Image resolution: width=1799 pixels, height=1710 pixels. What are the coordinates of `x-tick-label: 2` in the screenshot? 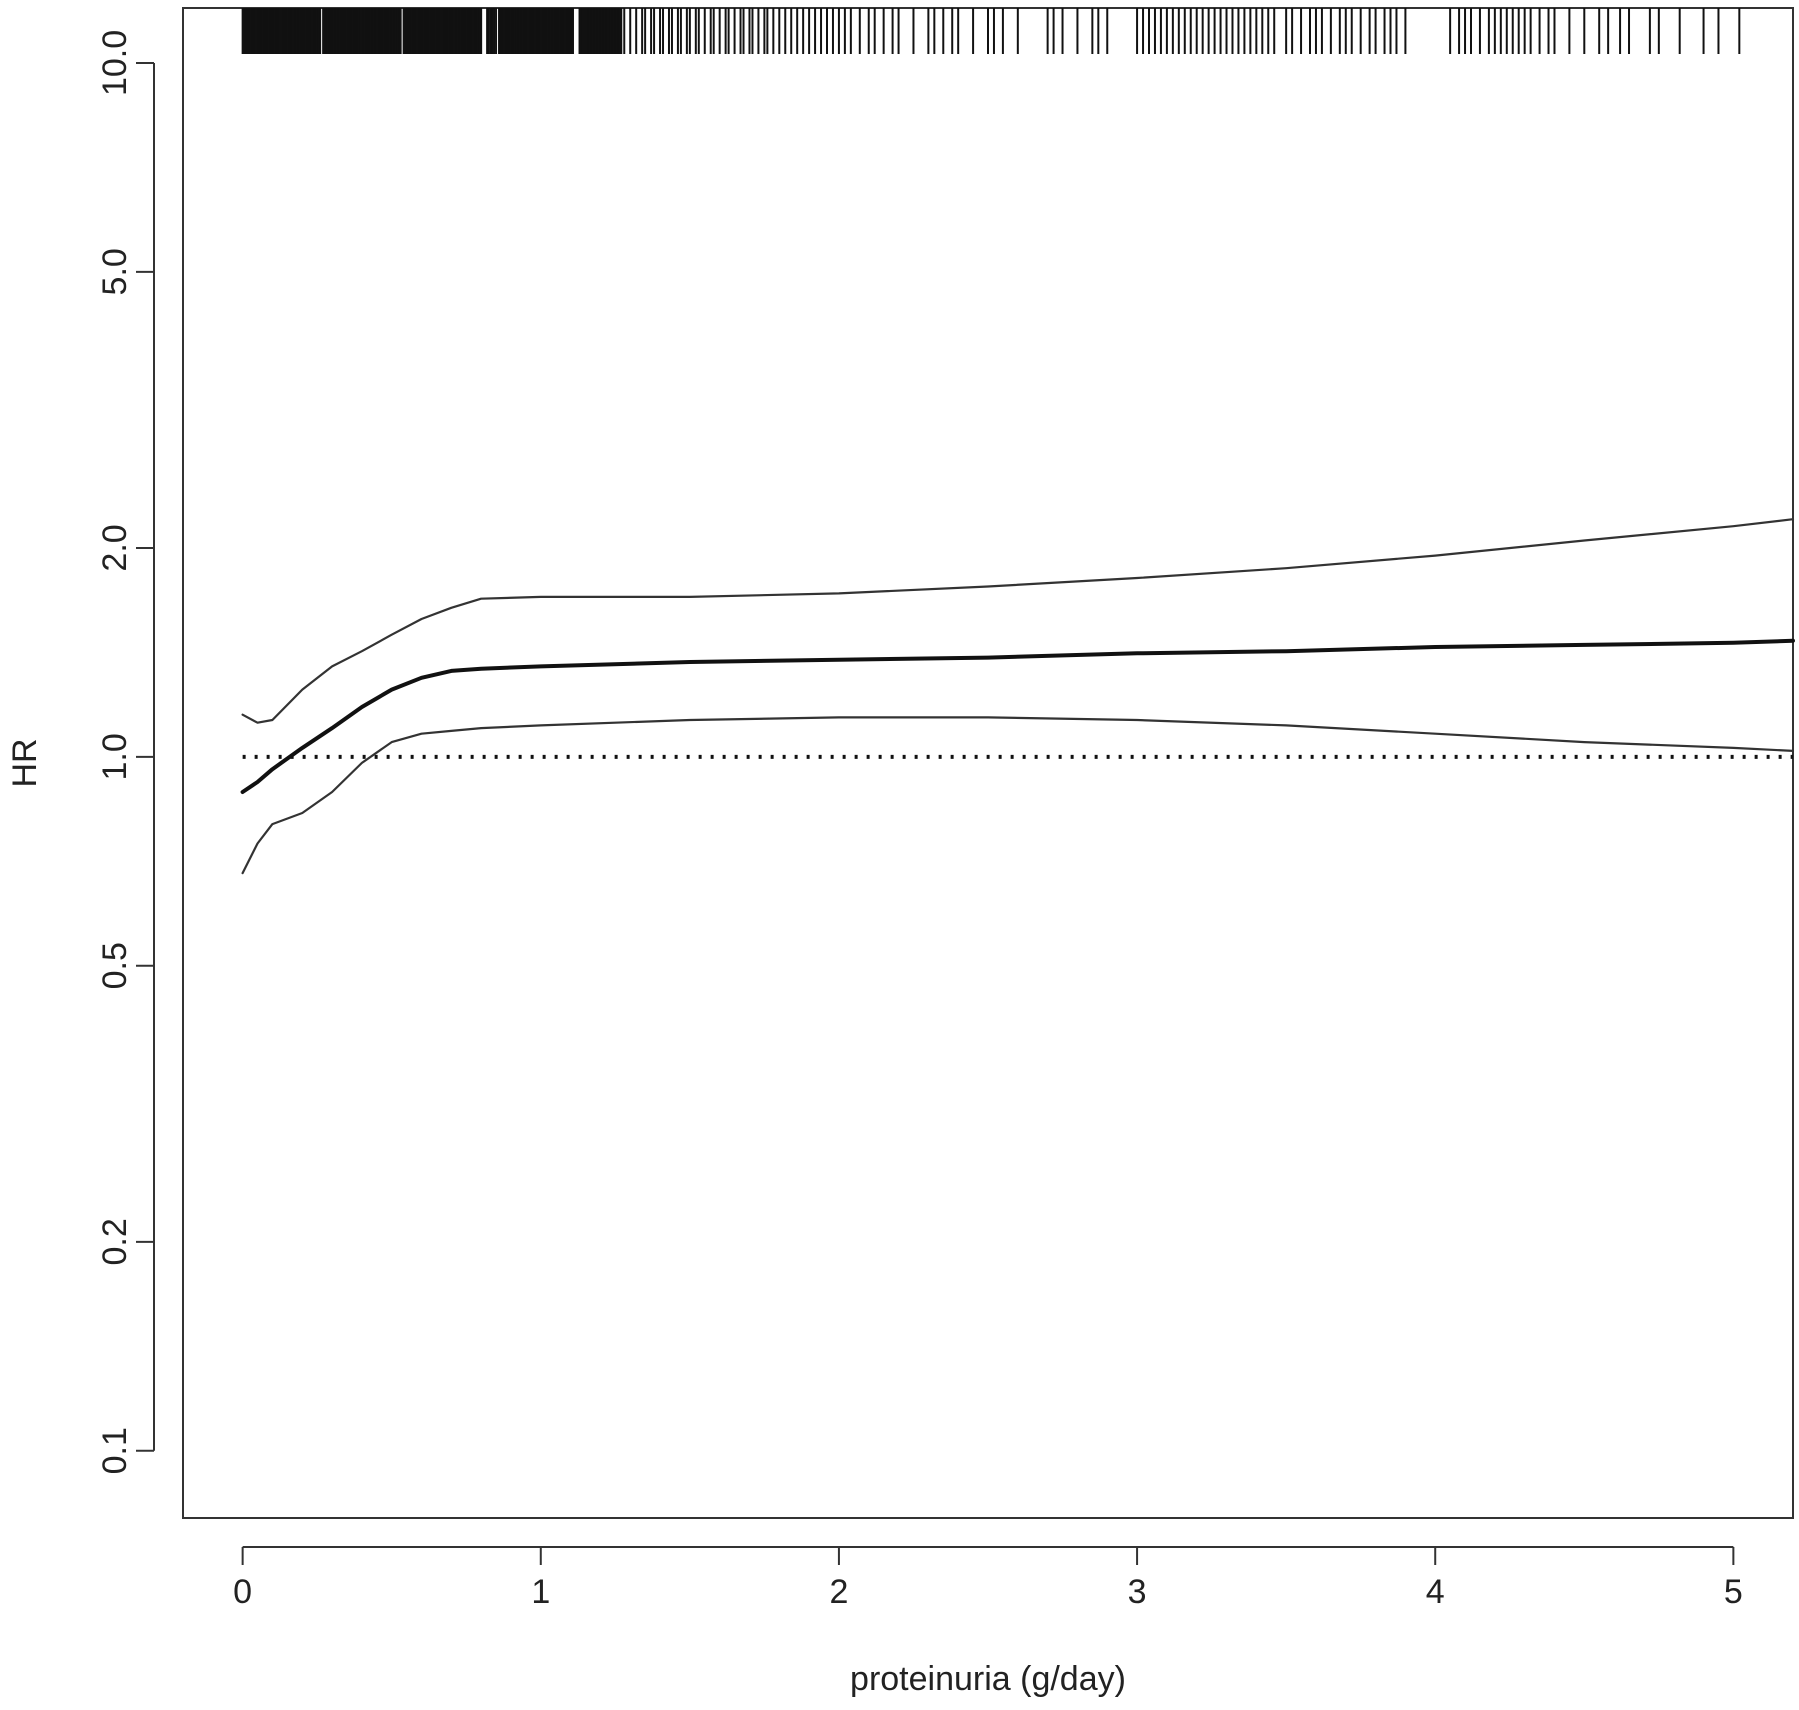 It's located at (838, 1592).